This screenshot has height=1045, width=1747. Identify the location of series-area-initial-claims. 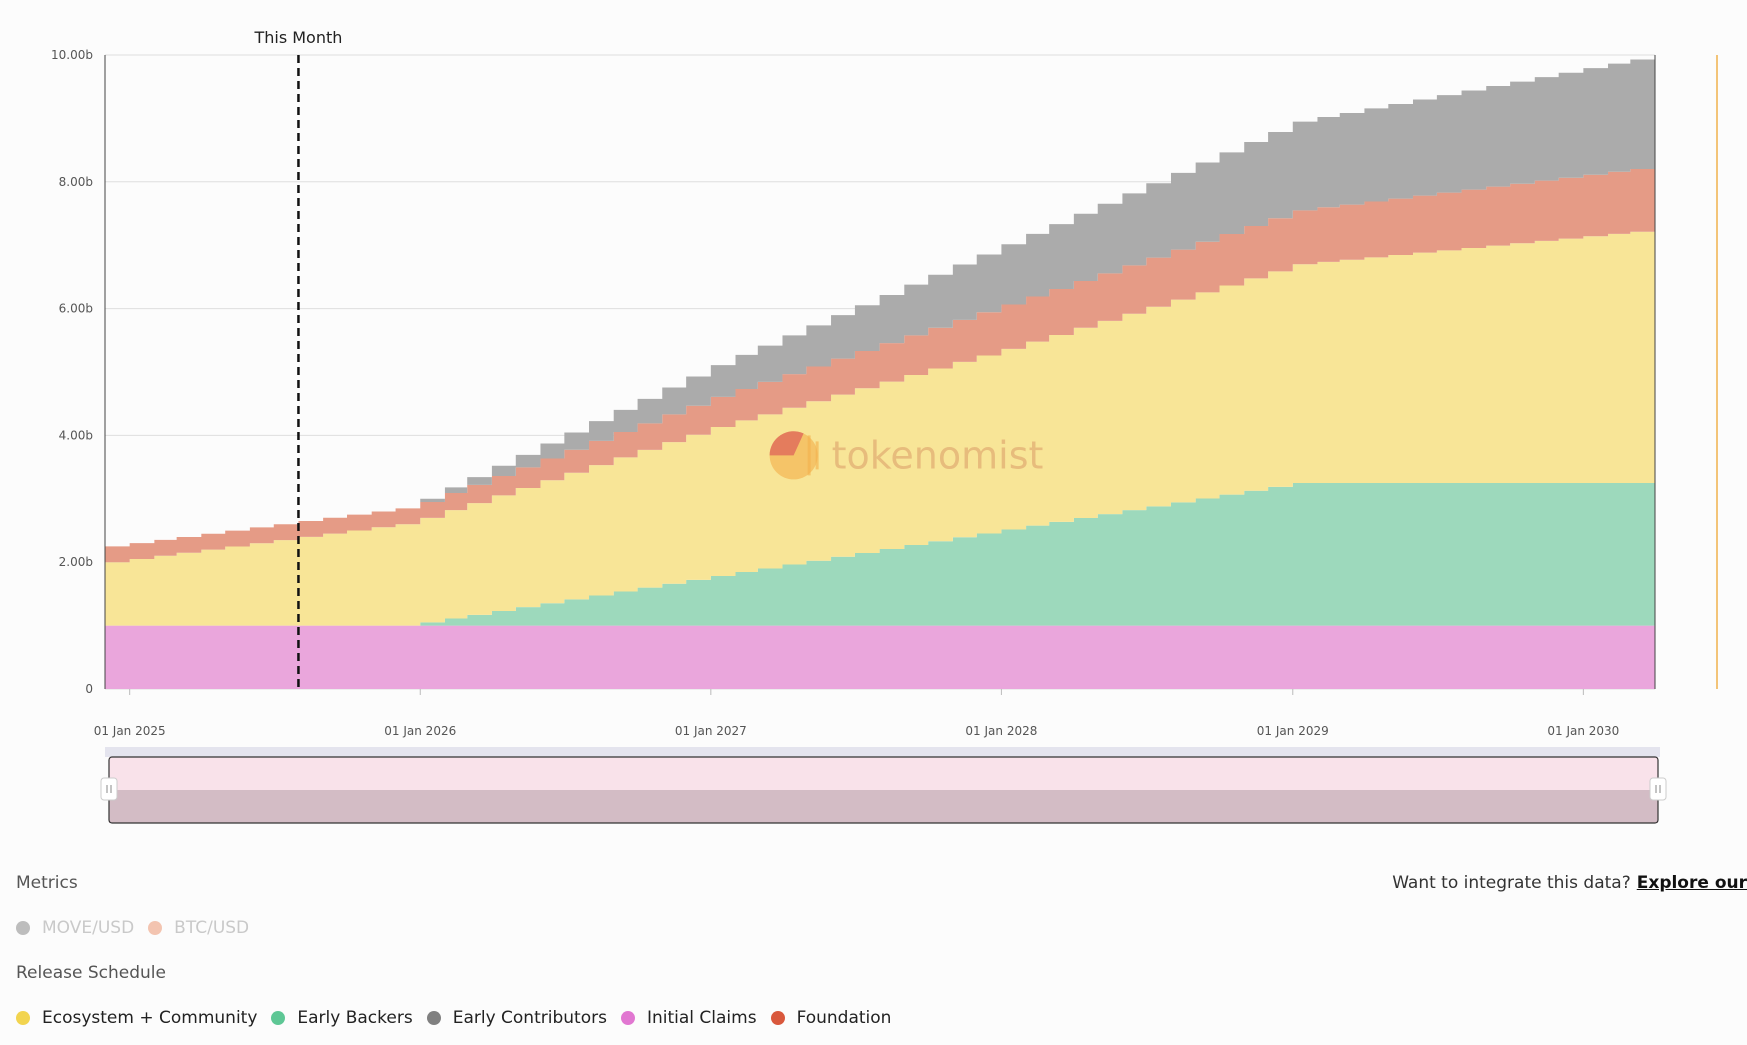
(880, 657).